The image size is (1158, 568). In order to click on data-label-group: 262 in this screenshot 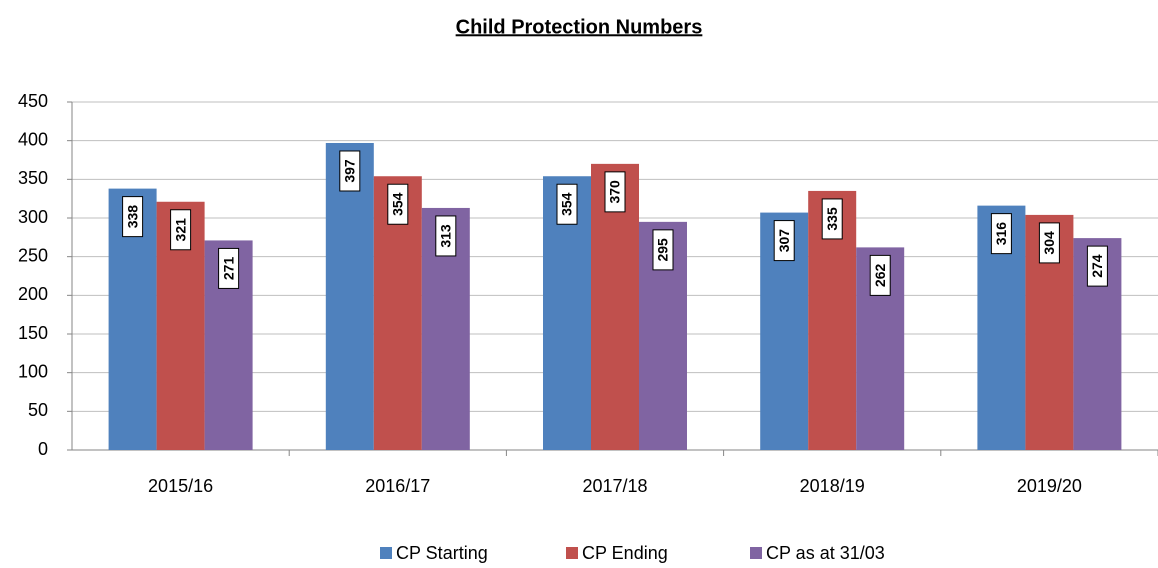, I will do `click(880, 275)`.